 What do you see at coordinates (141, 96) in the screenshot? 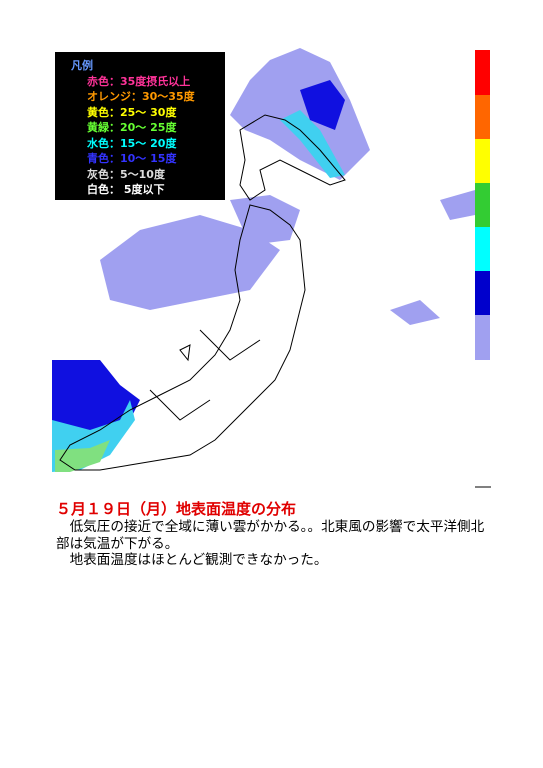
I see `legend-item: オレンジ：30～35度` at bounding box center [141, 96].